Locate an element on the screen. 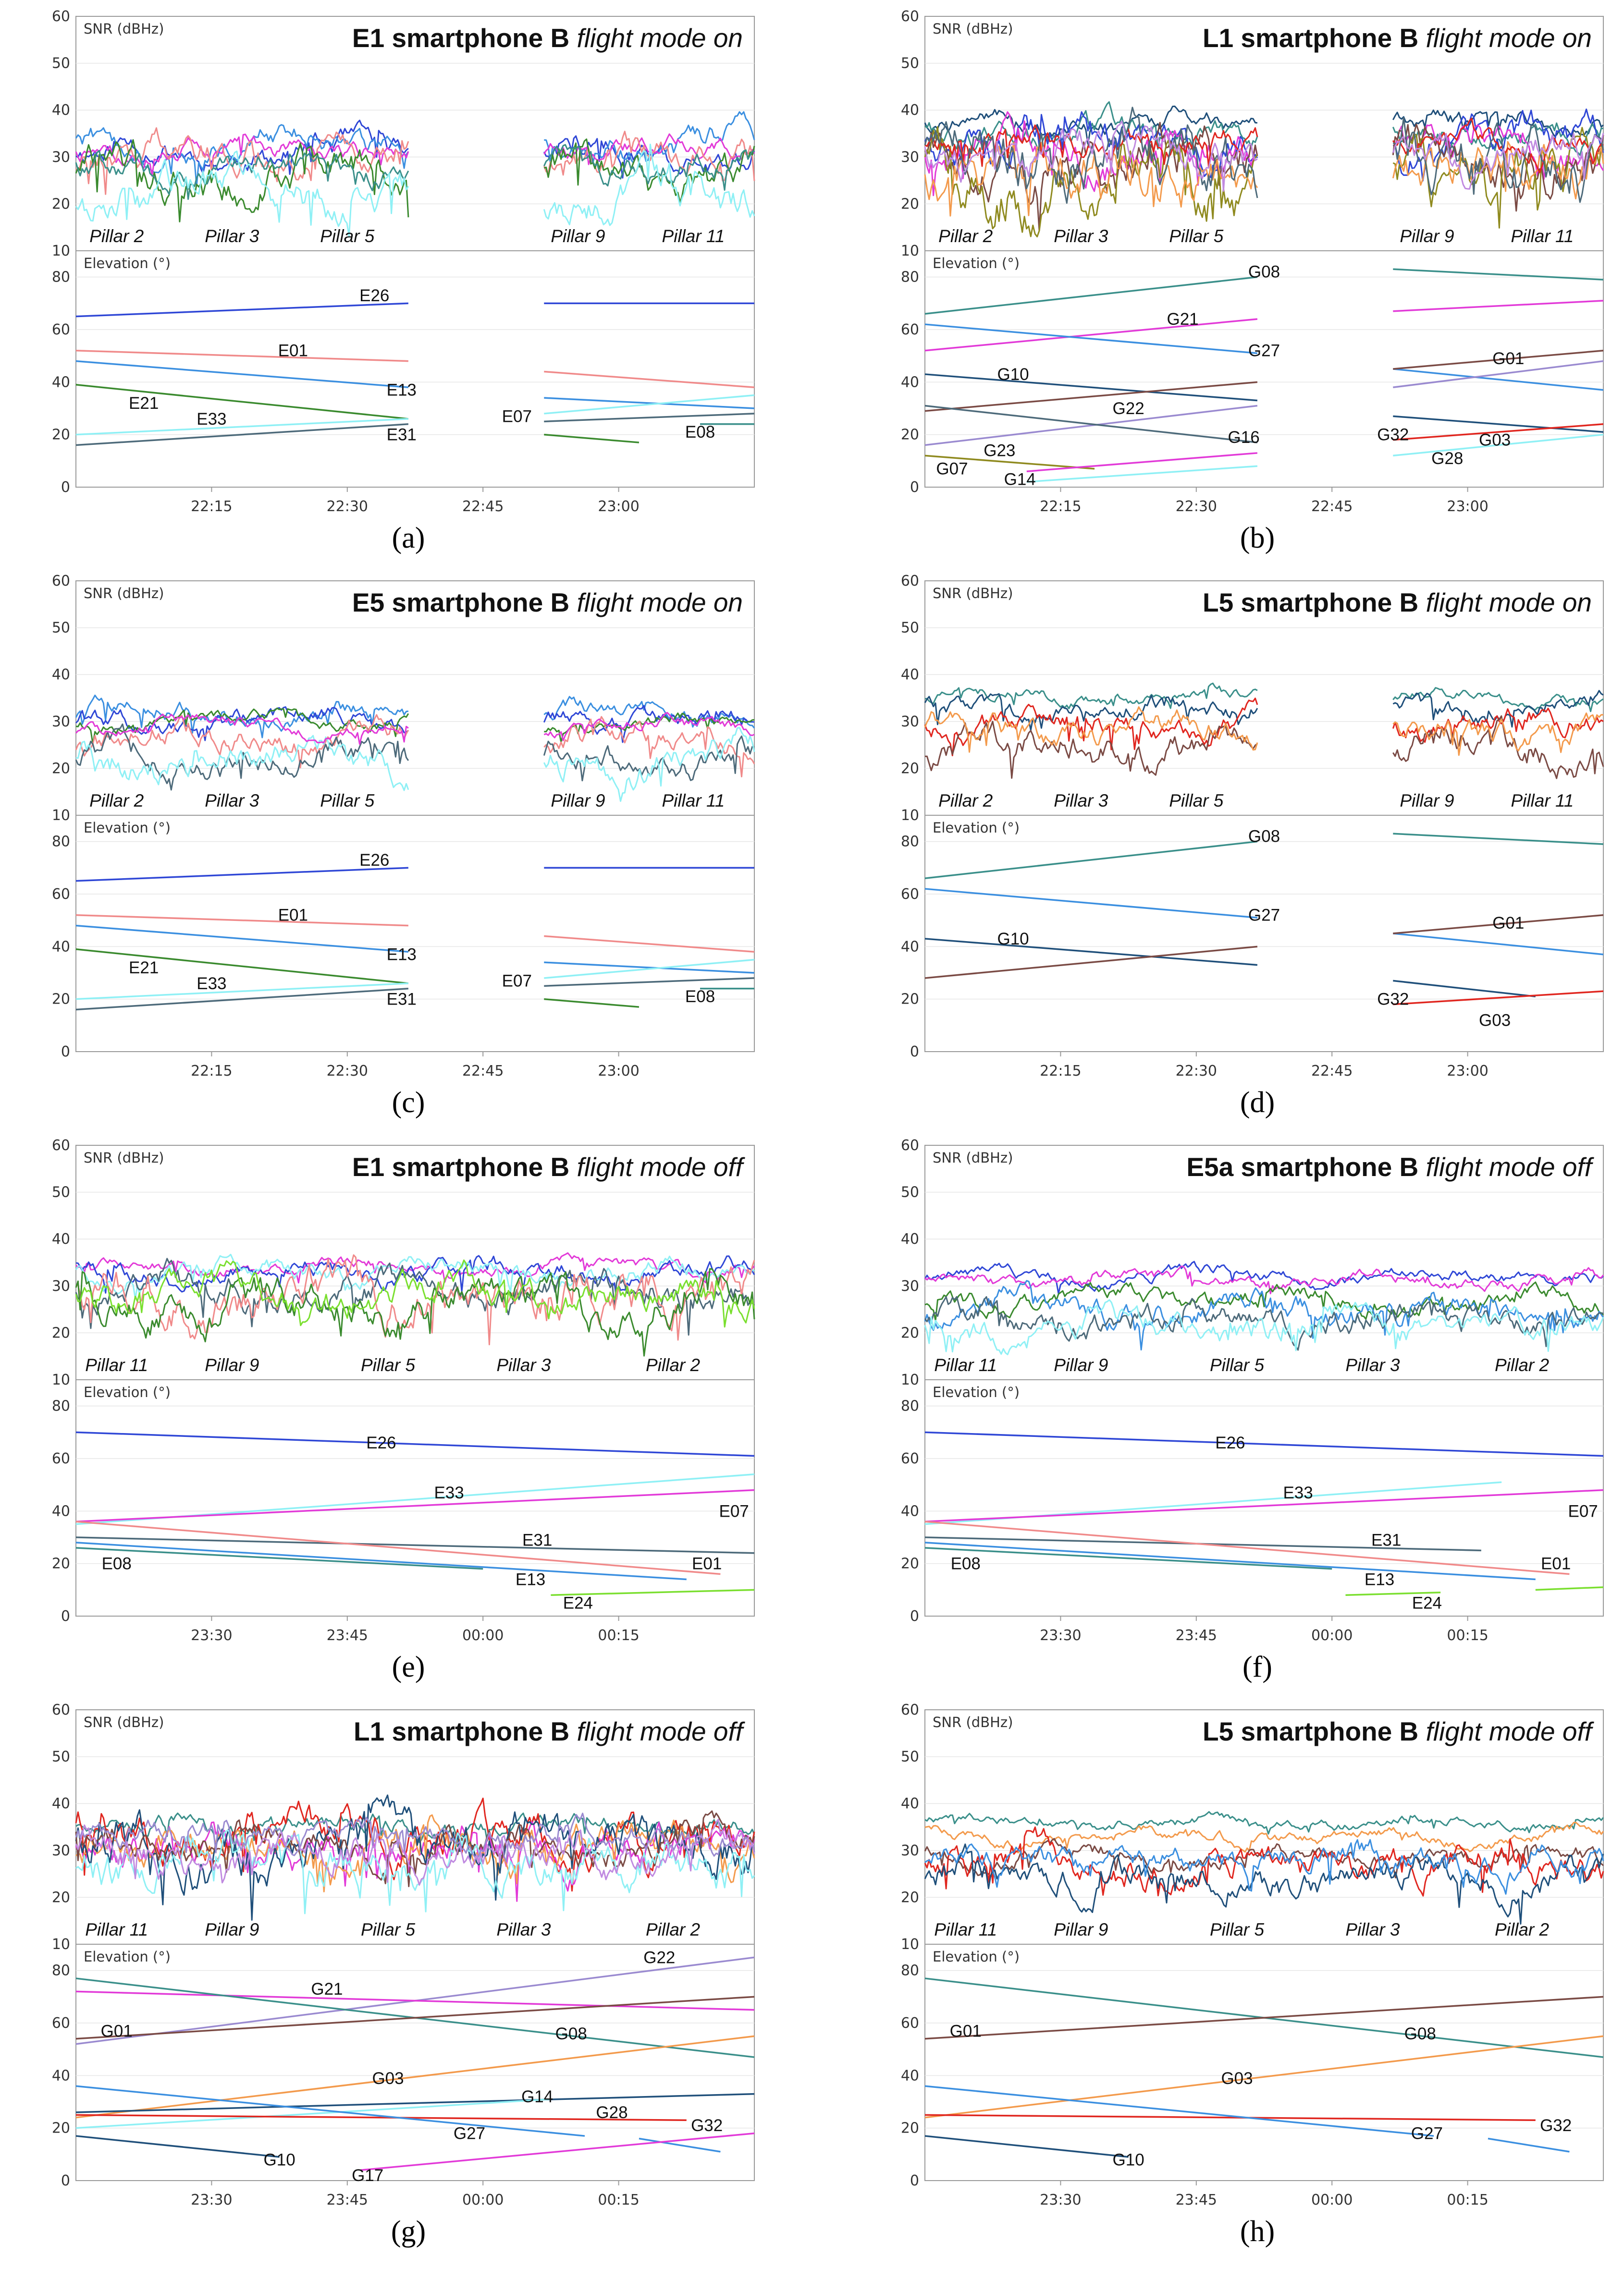 The height and width of the screenshot is (2281, 1624). elevation-y-tick-label: 80 is located at coordinates (61, 277).